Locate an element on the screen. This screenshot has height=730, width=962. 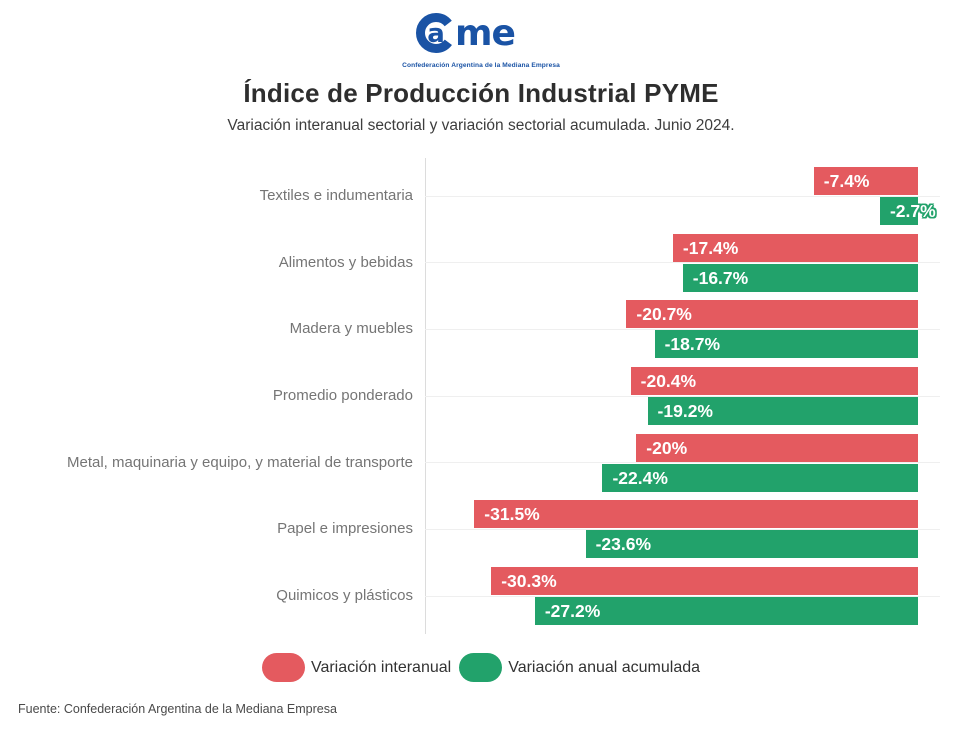
bar-value-label: -23.6% is located at coordinates (623, 544).